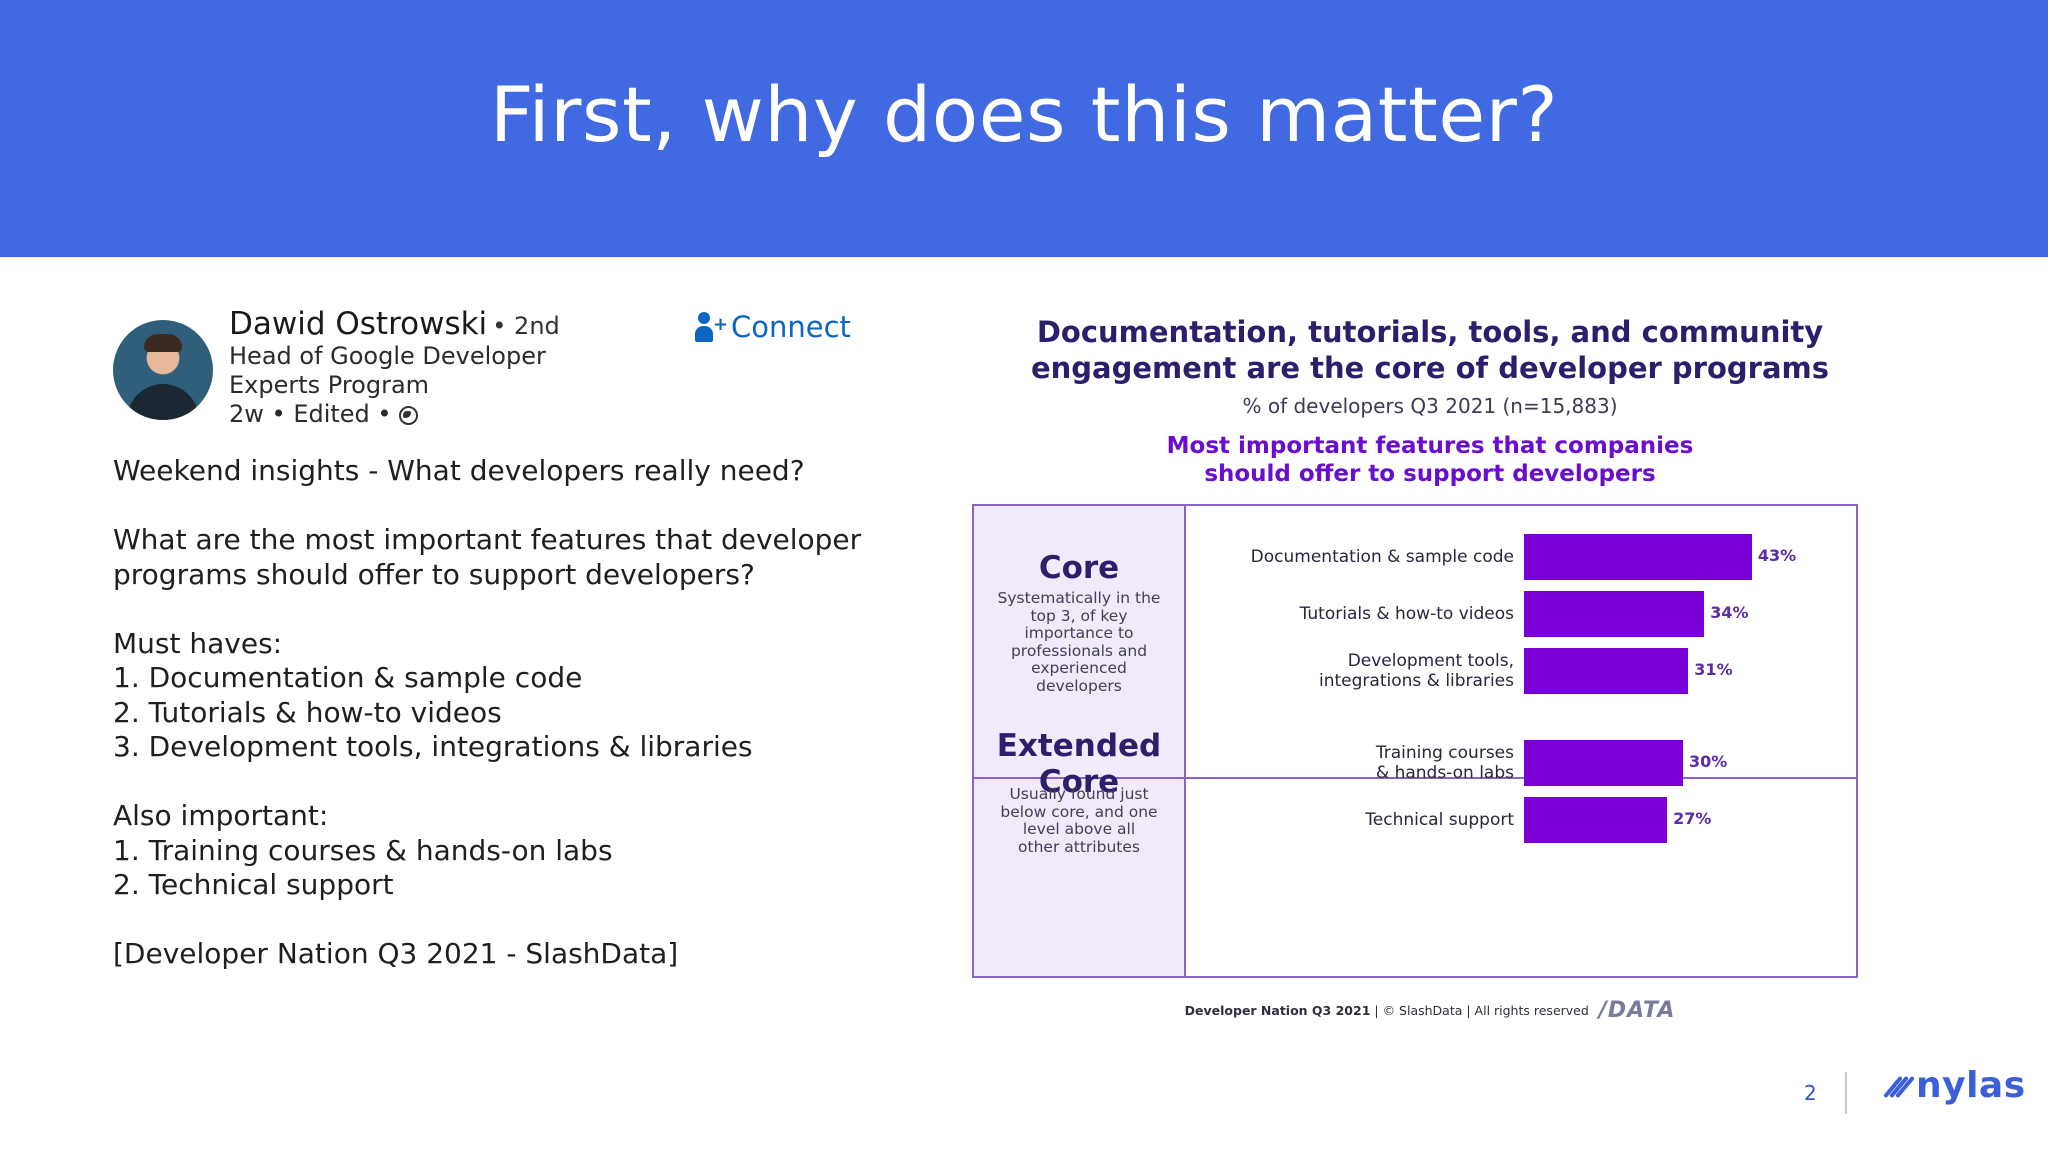 This screenshot has width=2048, height=1152. Describe the element at coordinates (1430, 661) in the screenshot. I see `bar-label-line: Development tools,` at that location.